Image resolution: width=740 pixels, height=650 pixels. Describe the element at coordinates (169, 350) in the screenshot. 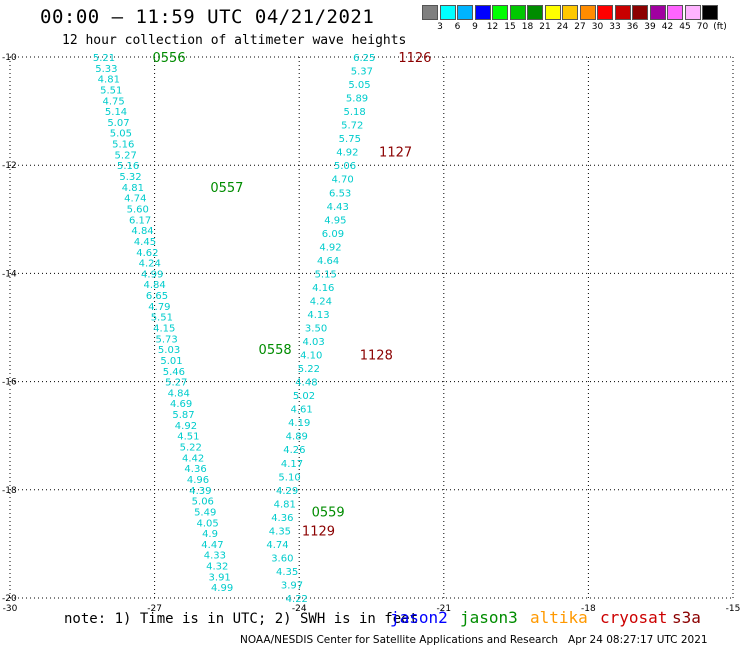

I see `data-point-jason3: 5.03` at that location.